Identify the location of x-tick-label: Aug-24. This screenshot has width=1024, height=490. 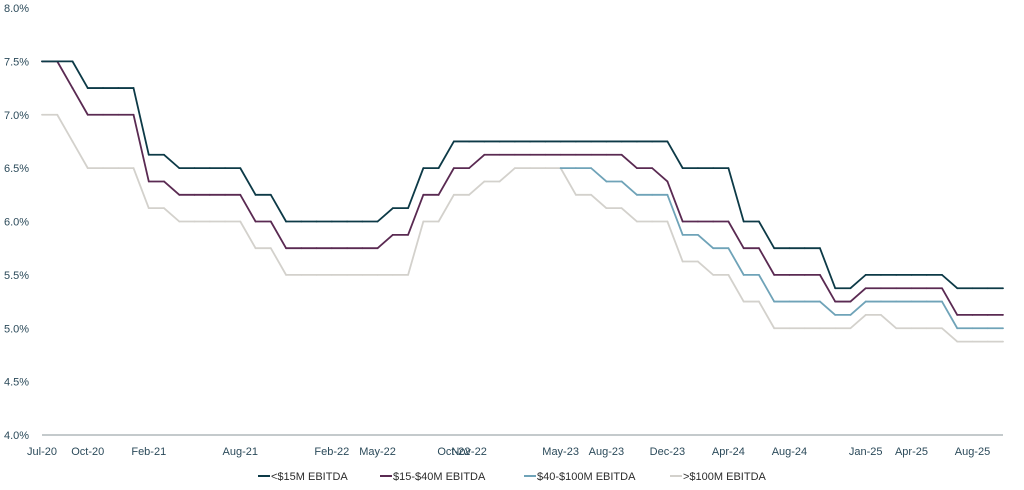
(789, 452).